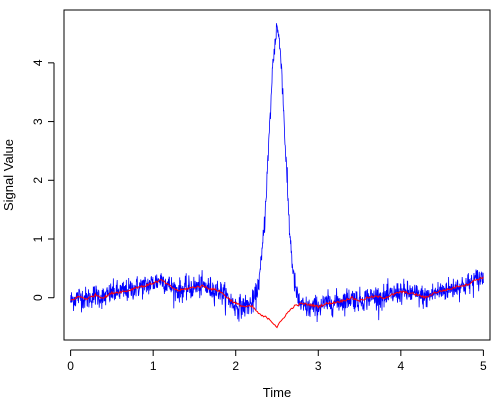  What do you see at coordinates (400, 366) in the screenshot?
I see `x-tick-label-4: 4` at bounding box center [400, 366].